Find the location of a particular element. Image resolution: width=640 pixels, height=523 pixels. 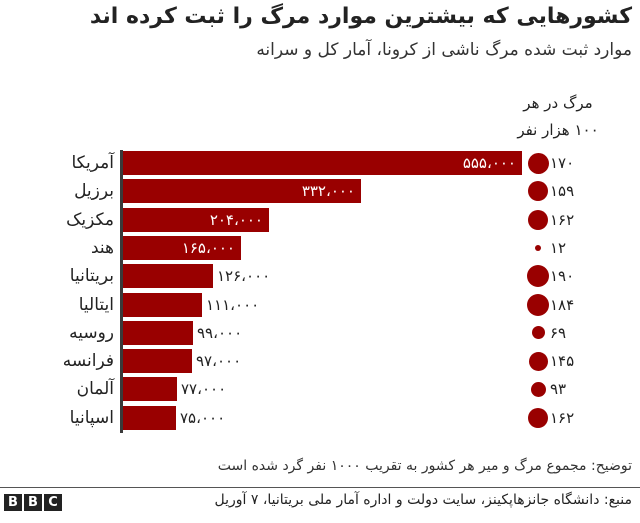

country-label: اسپانیا is located at coordinates (91, 417).